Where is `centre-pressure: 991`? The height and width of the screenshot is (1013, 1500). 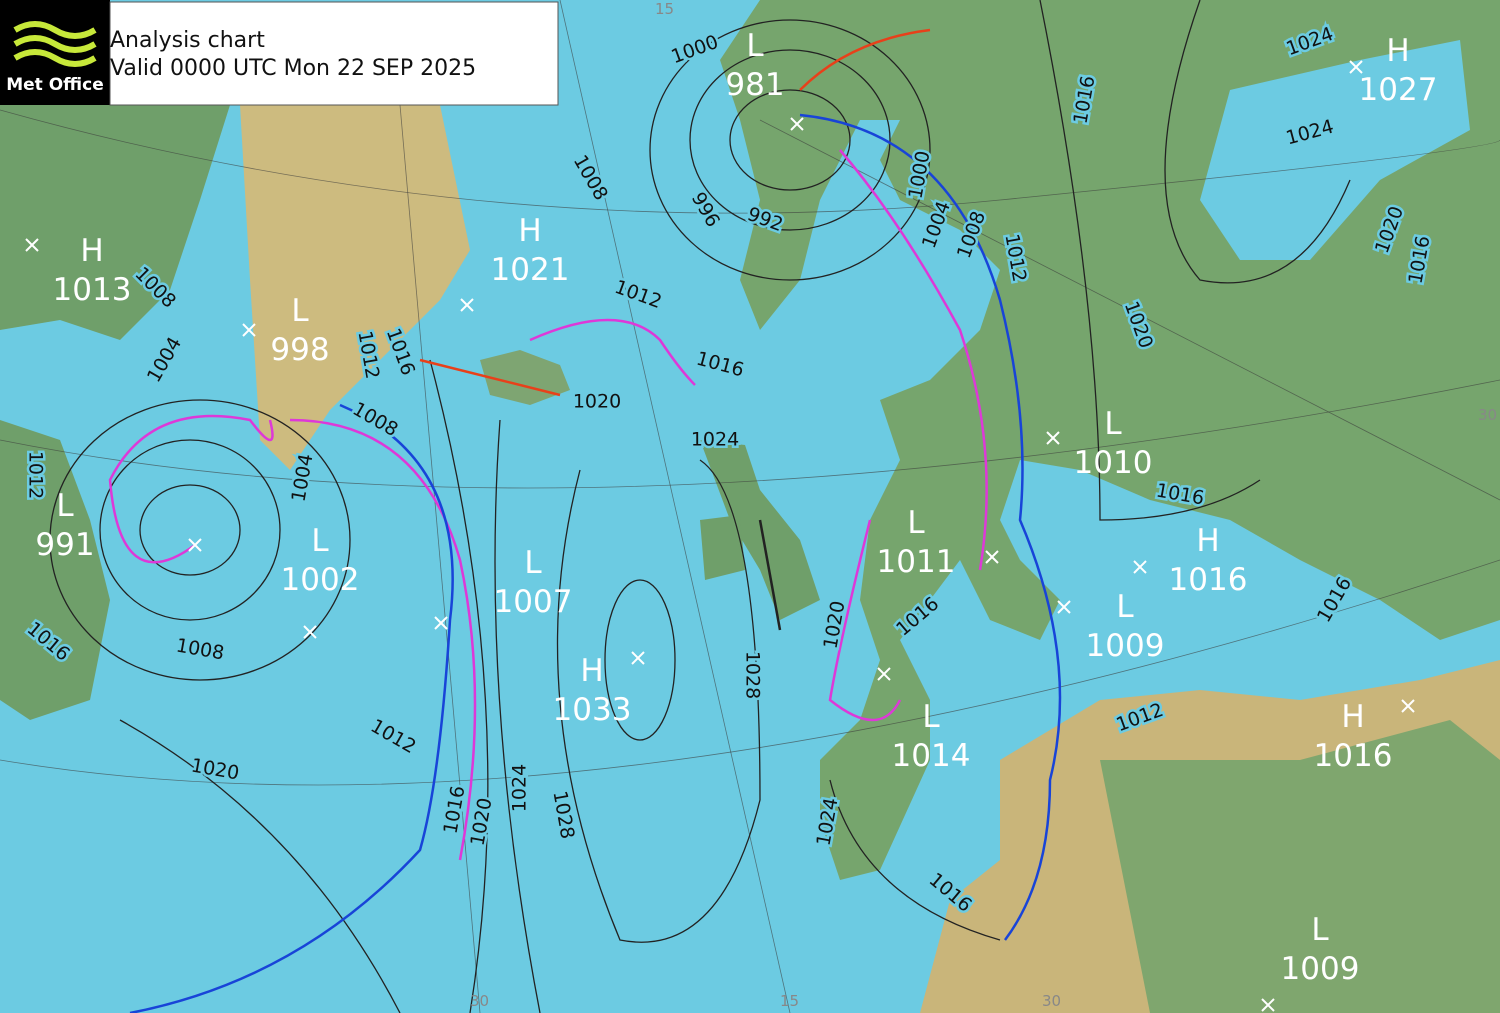 centre-pressure: 991 is located at coordinates (64, 545).